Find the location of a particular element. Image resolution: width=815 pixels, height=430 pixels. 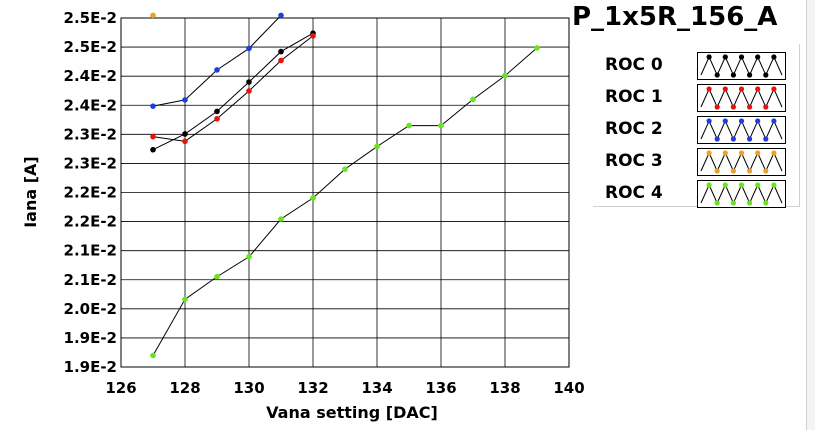

x-axis-title: Vana setting [DAC] is located at coordinates (352, 412).